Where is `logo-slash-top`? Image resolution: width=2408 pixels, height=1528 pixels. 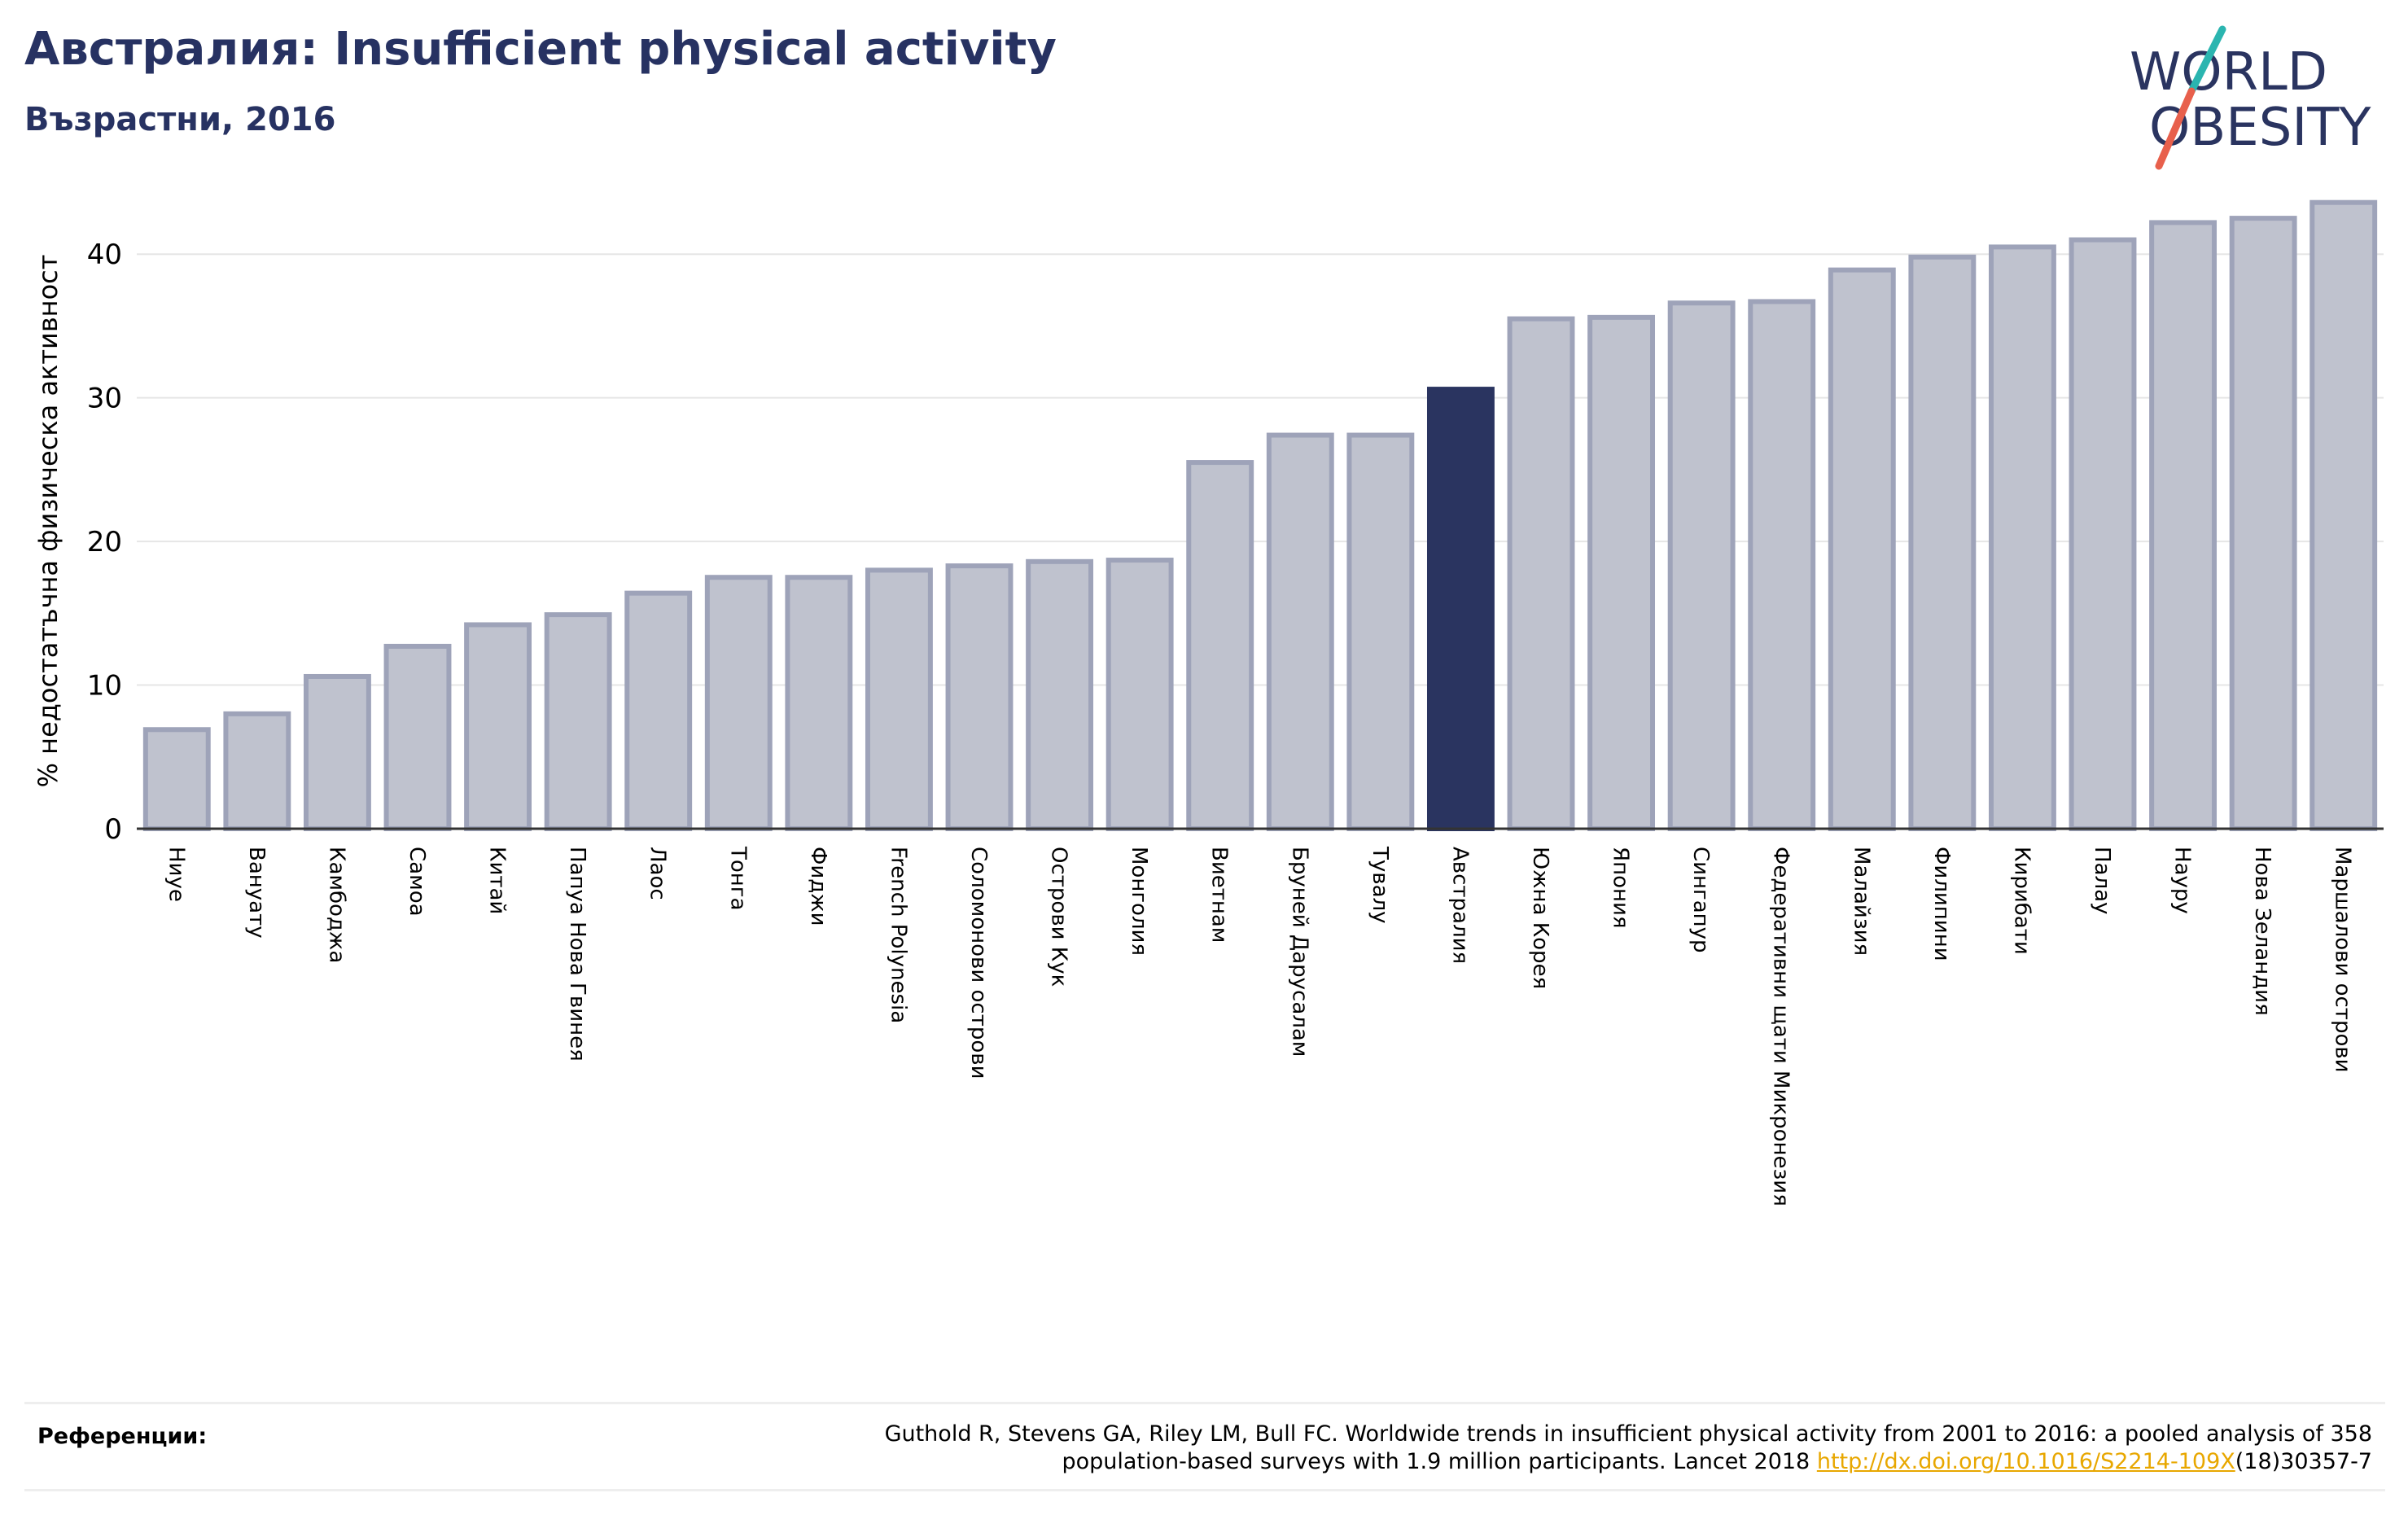 logo-slash-top is located at coordinates (2206, 60).